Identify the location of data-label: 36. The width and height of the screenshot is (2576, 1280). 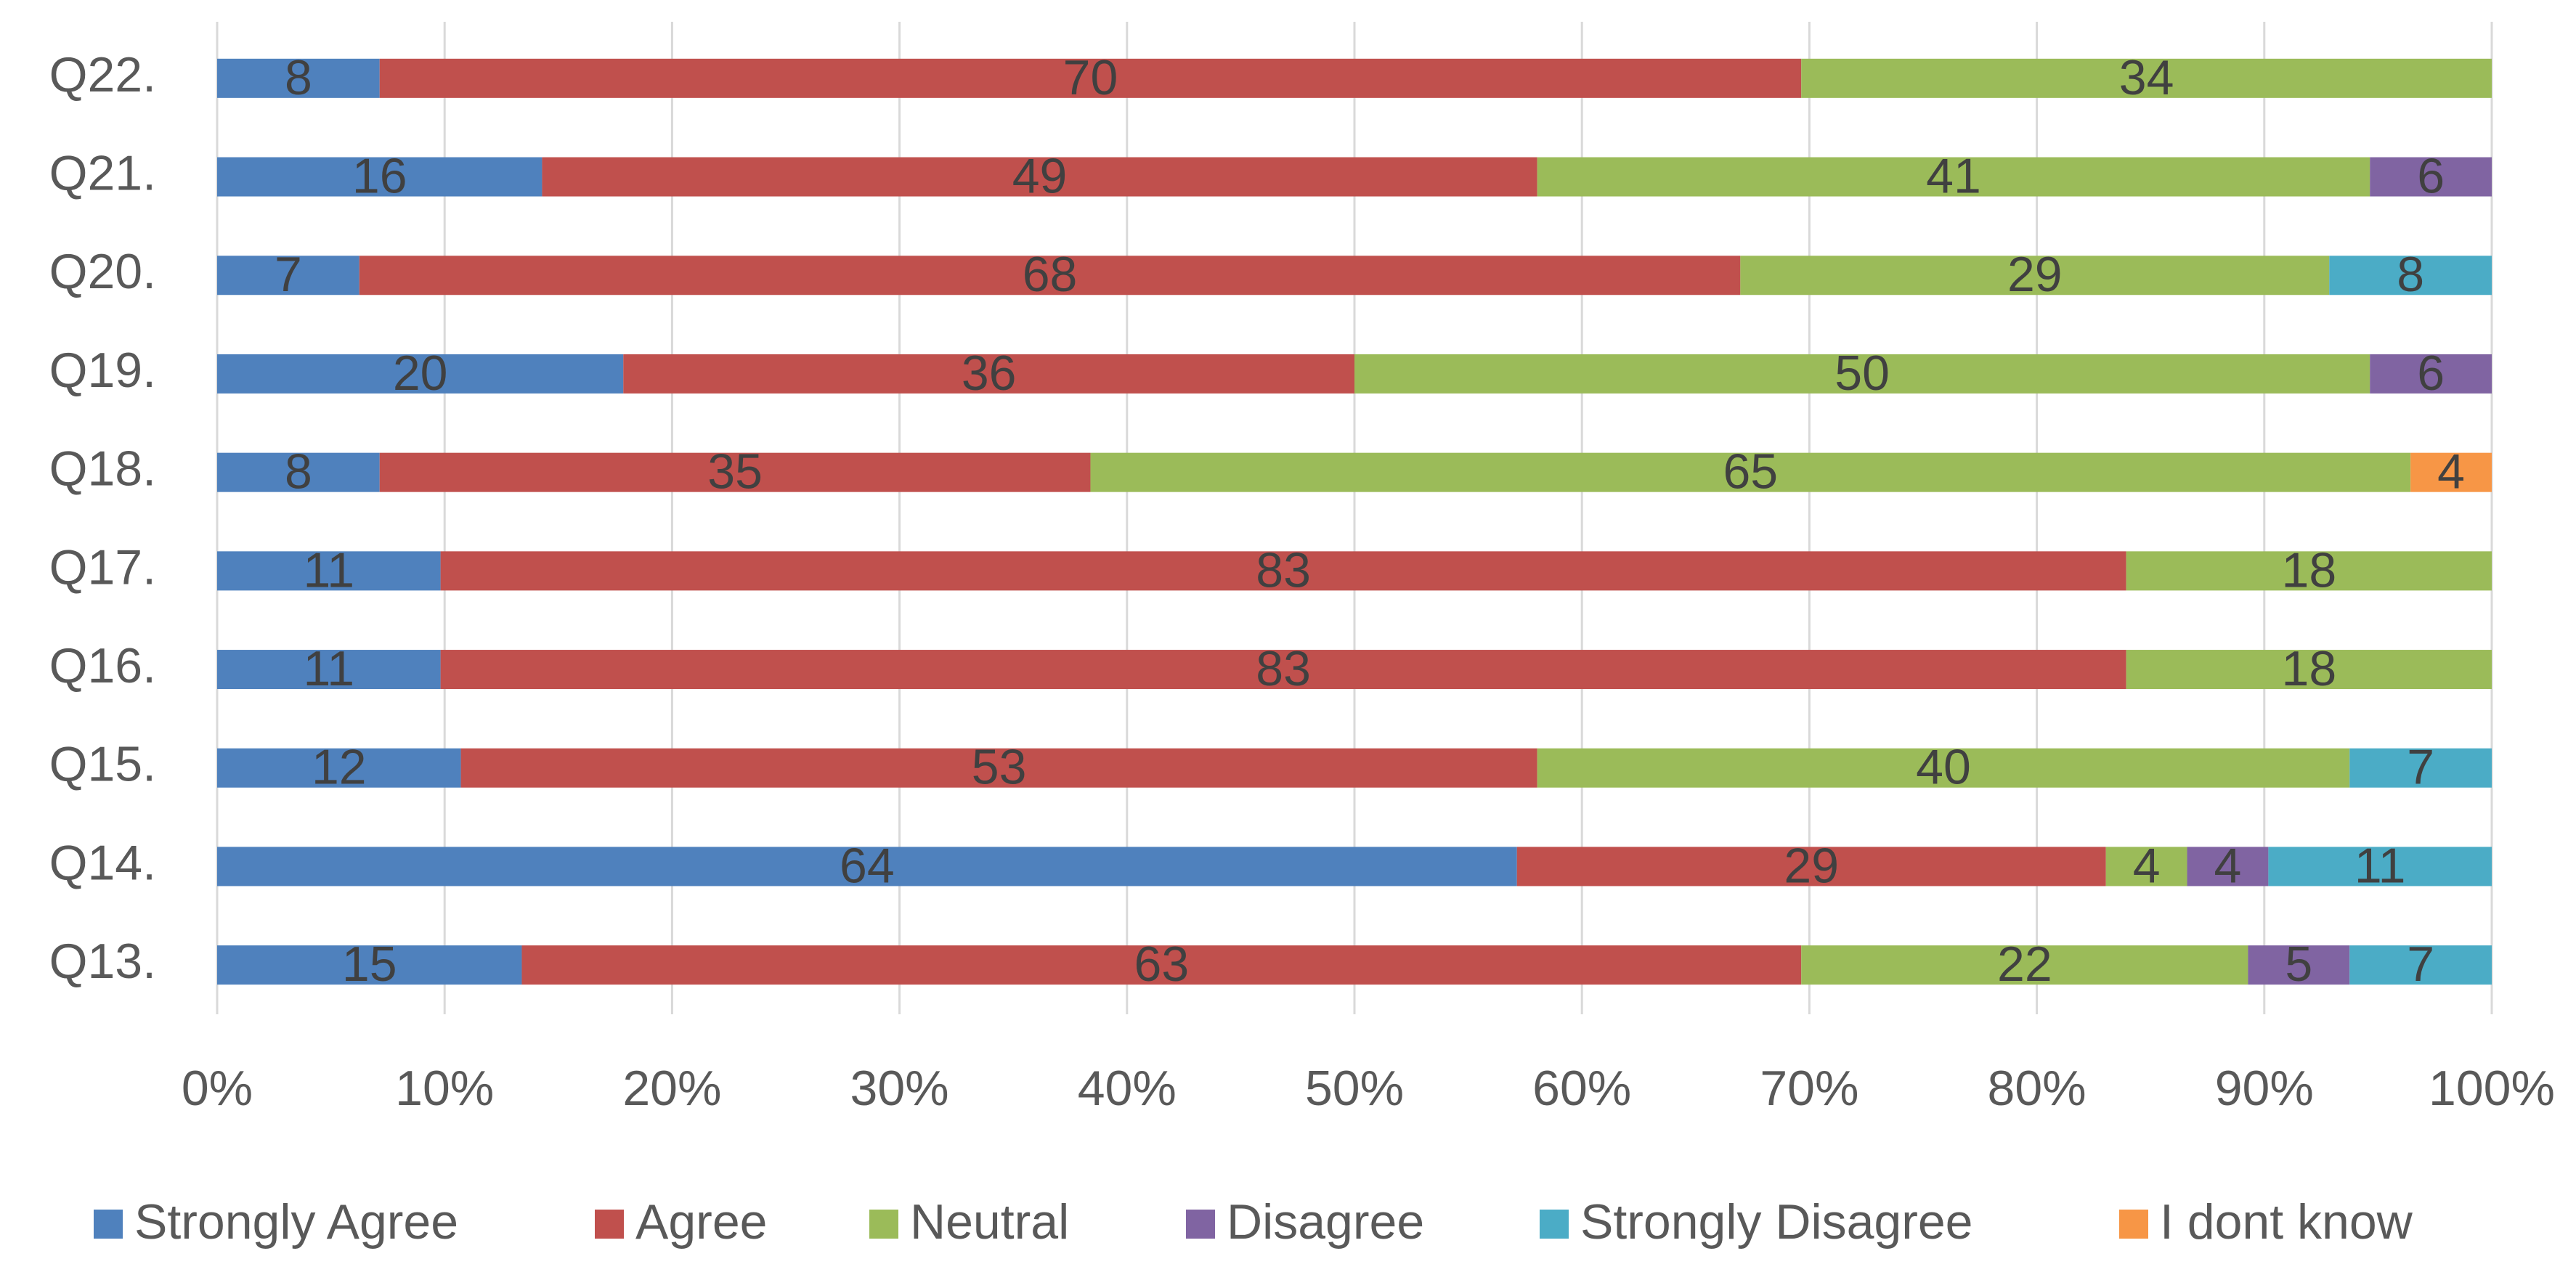
(990, 373).